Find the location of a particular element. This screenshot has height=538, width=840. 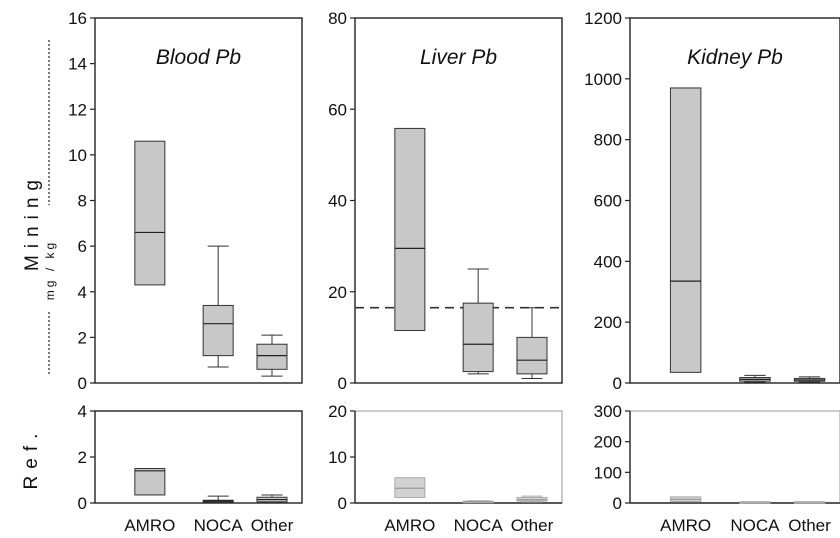

panel-4-category-label-other: Other is located at coordinates (272, 525).